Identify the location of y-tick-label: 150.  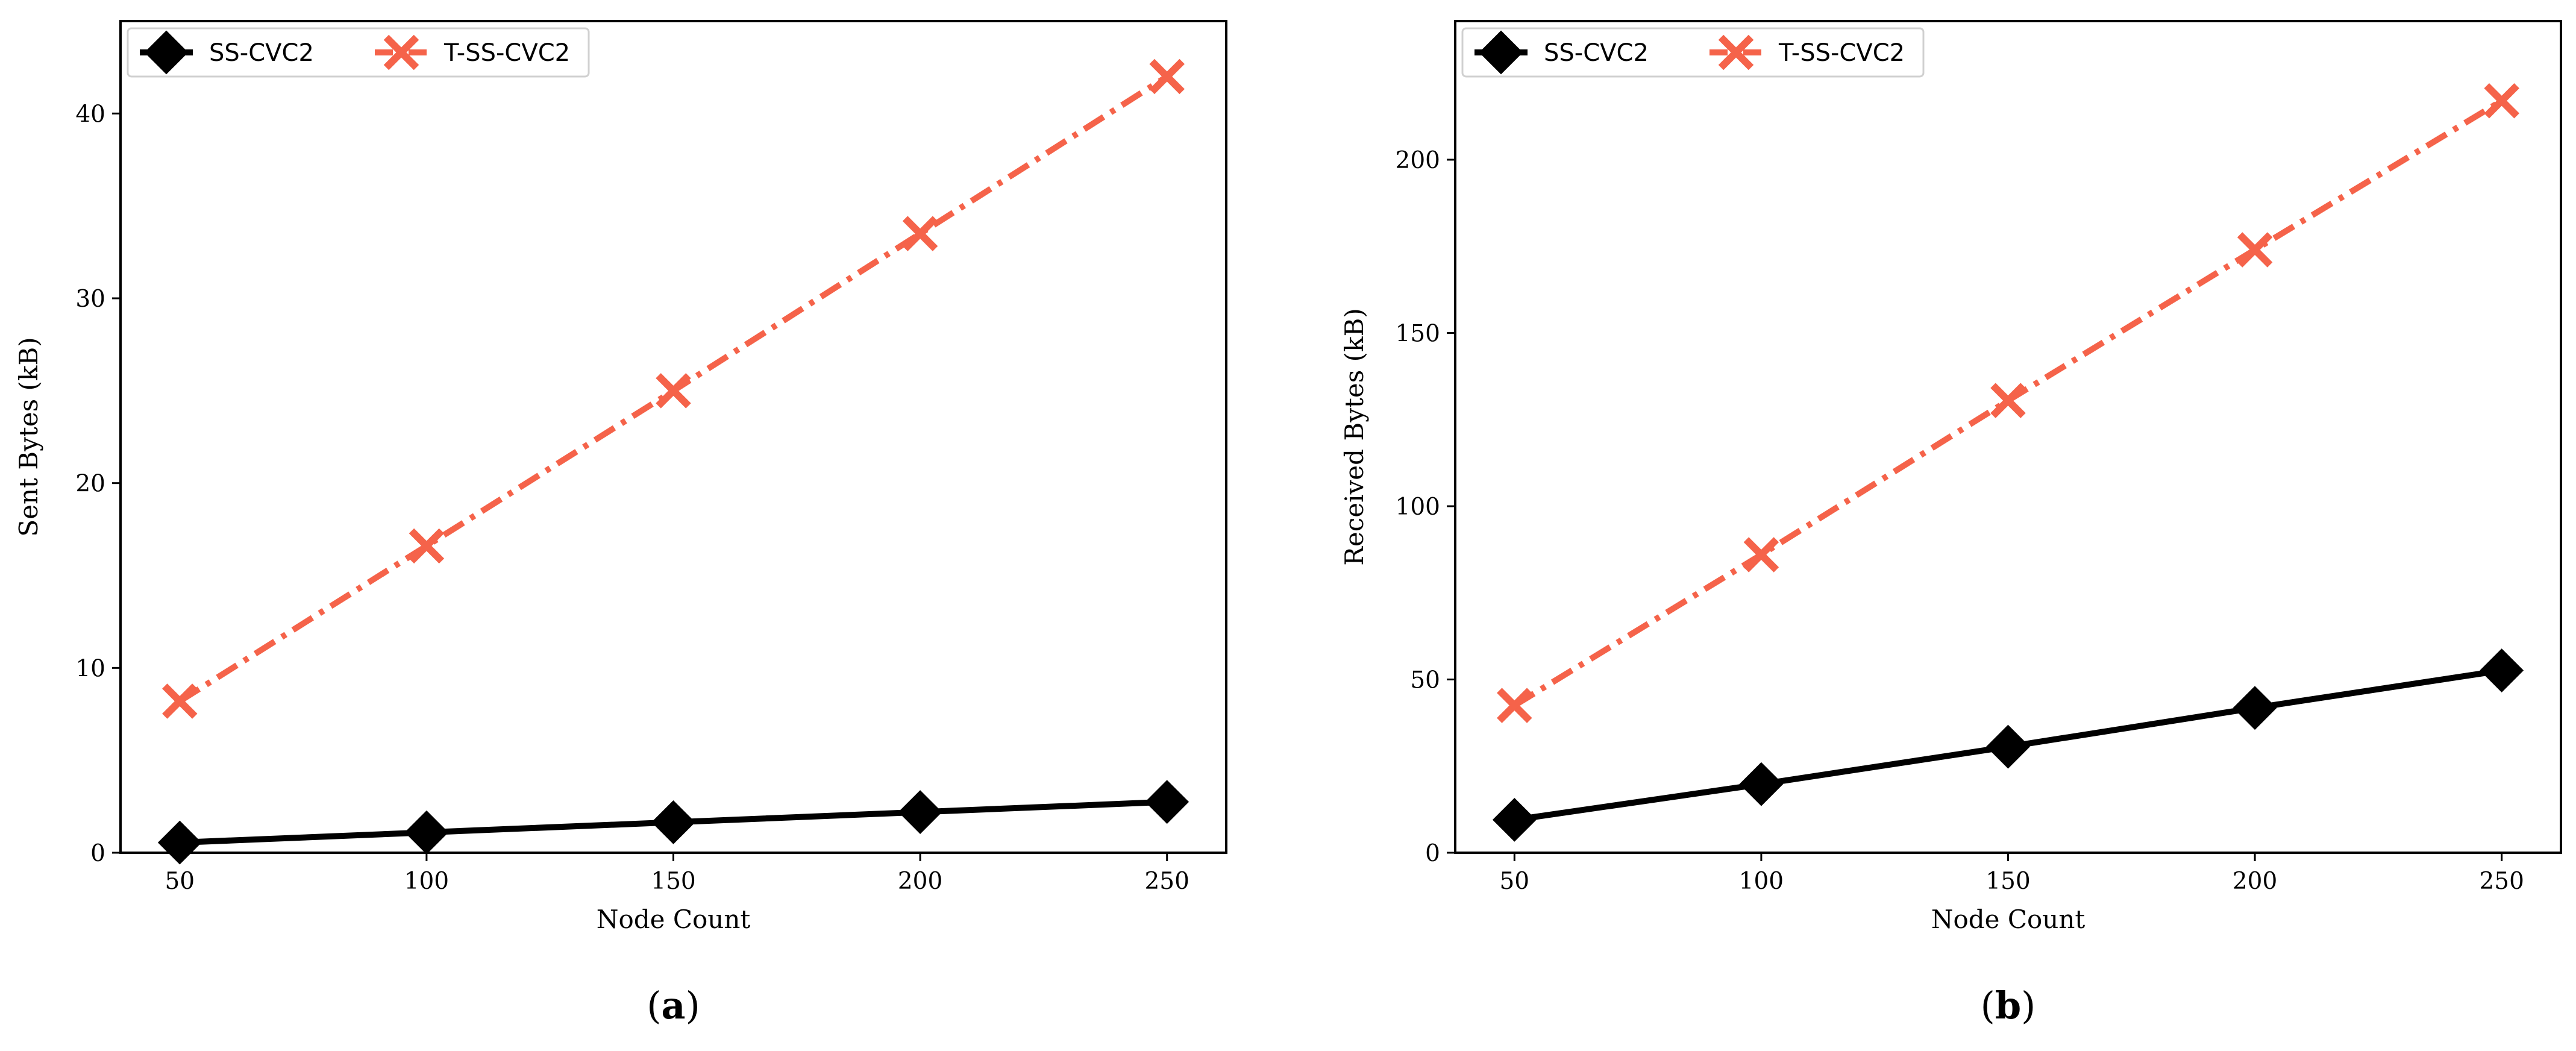
(1418, 334).